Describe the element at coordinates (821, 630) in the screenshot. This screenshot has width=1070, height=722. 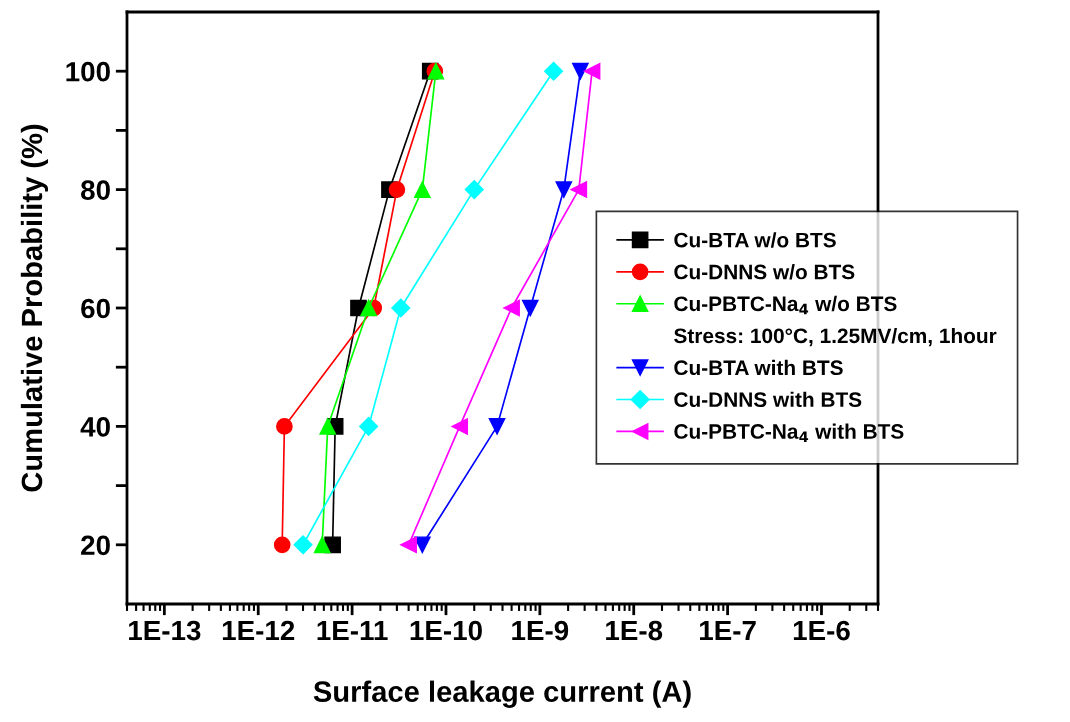
I see `x-tick-label: 1E-6` at that location.